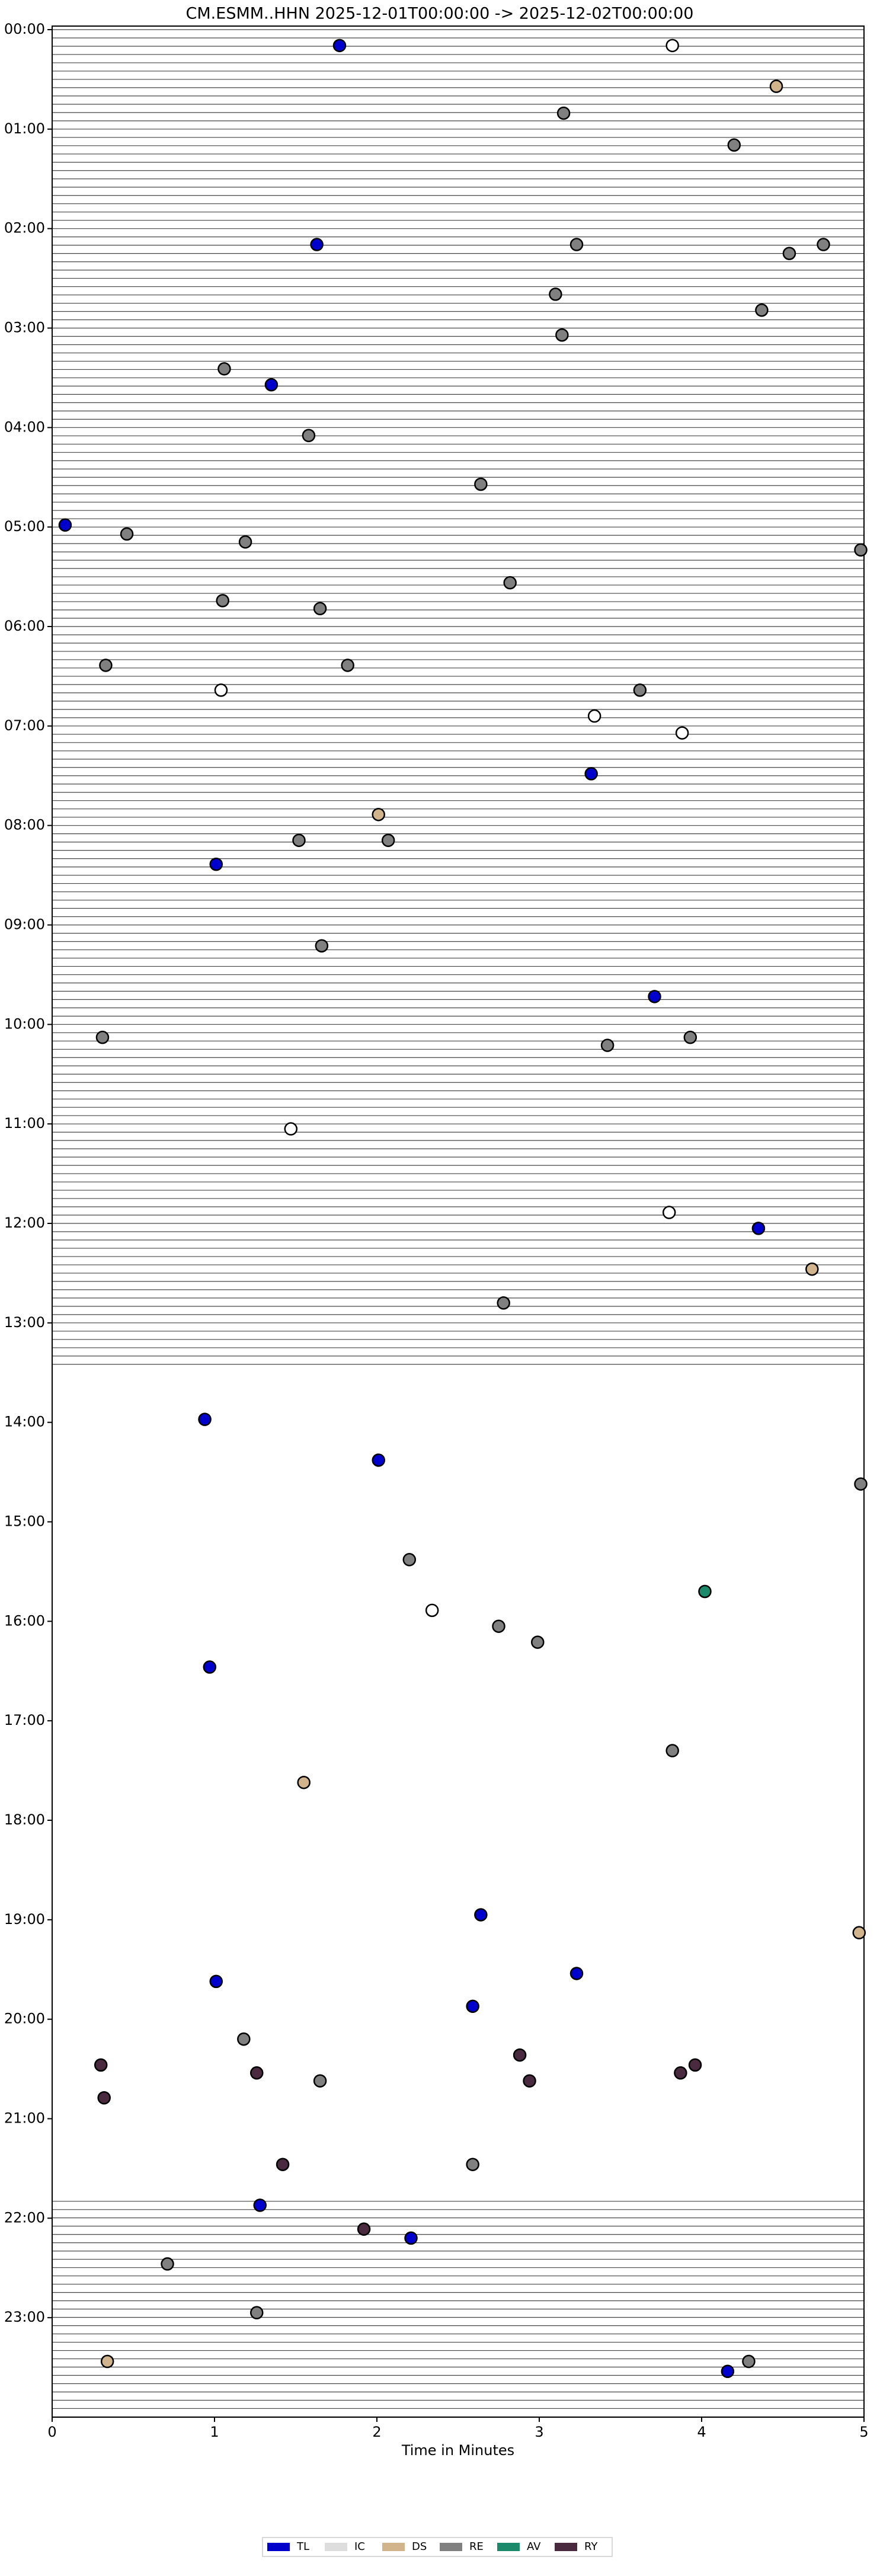  What do you see at coordinates (863, 2432) in the screenshot?
I see `x-tick-label: 5` at bounding box center [863, 2432].